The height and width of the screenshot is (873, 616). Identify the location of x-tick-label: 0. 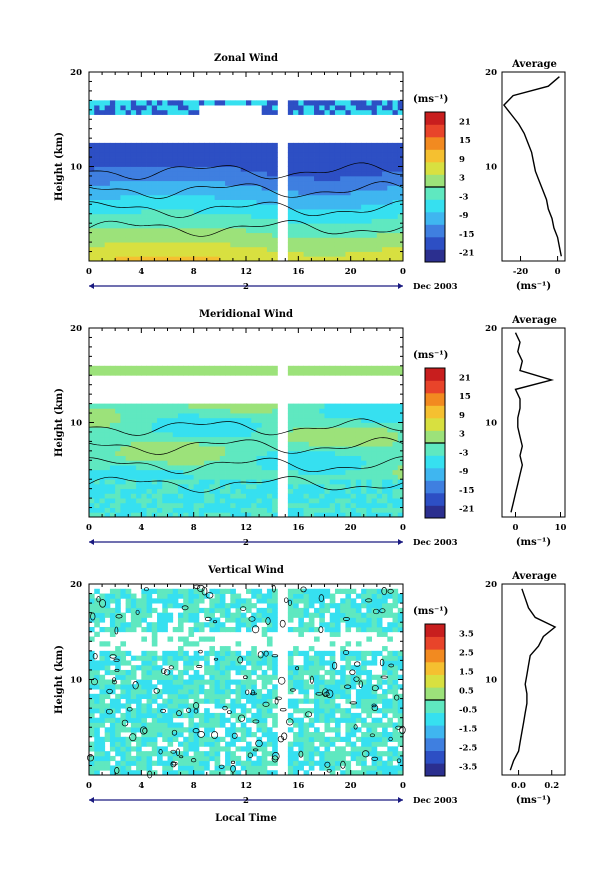
(89, 272).